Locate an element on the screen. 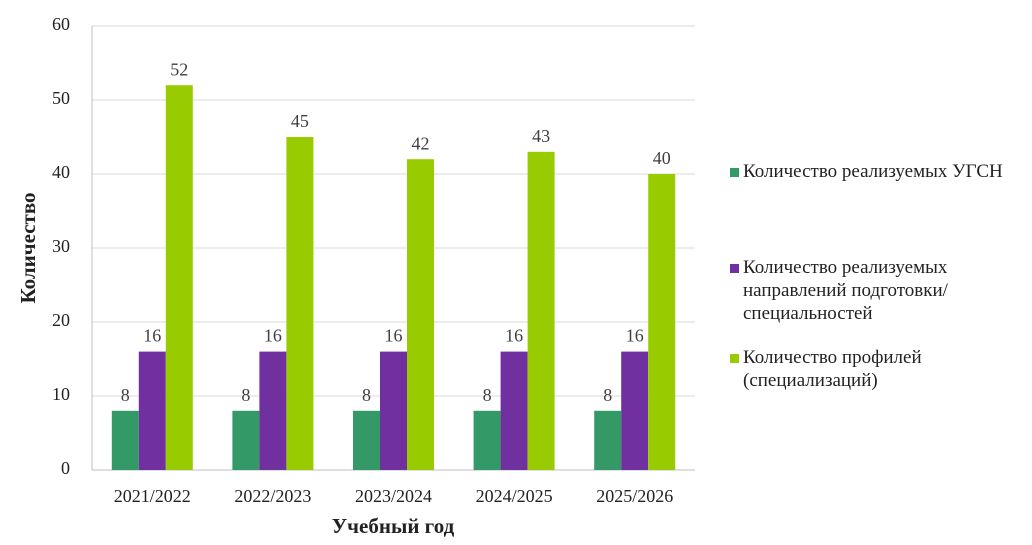  y-tick-label: 50 is located at coordinates (61, 98).